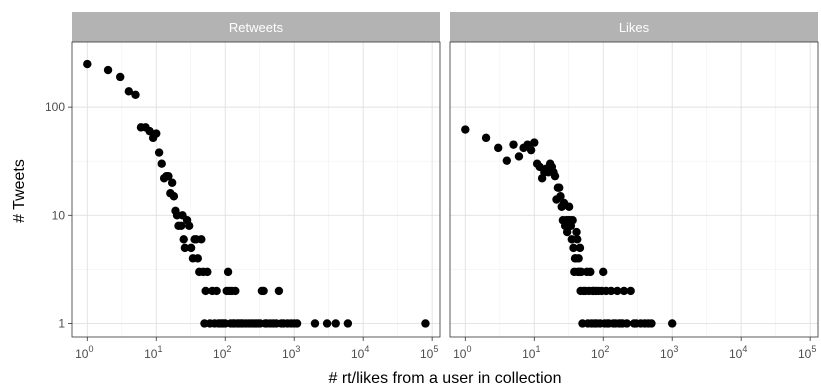 The height and width of the screenshot is (388, 821). I want to click on points, so click(569, 226).